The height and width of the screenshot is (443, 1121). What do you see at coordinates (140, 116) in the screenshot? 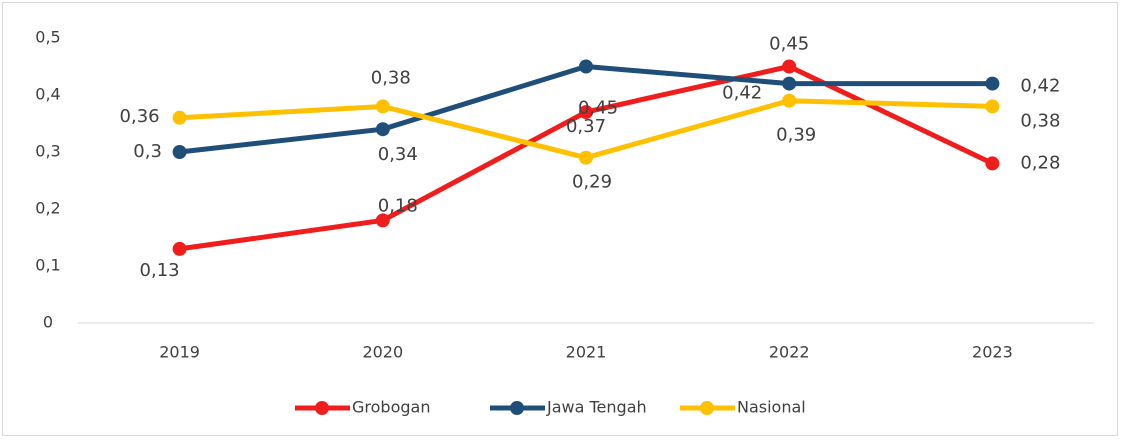
I see `data-label: 0,36` at bounding box center [140, 116].